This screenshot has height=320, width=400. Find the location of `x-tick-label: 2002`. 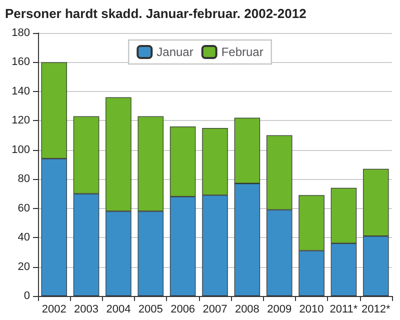

x-tick-label: 2002 is located at coordinates (54, 310).